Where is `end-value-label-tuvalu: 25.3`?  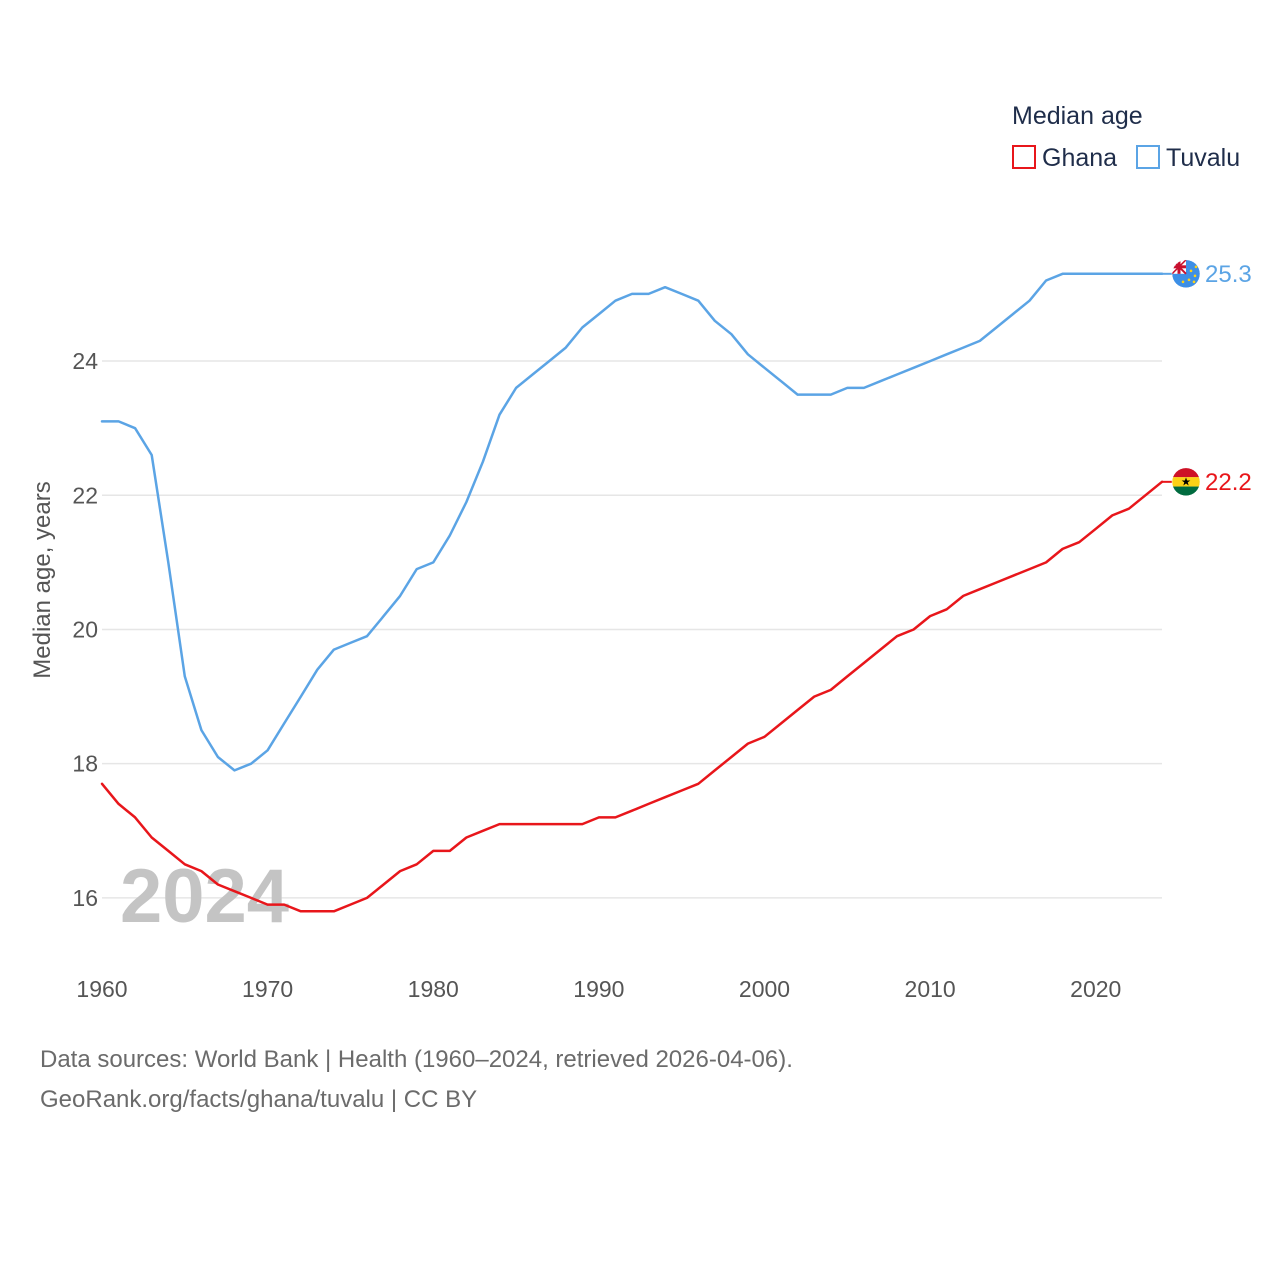 end-value-label-tuvalu: 25.3 is located at coordinates (1228, 274).